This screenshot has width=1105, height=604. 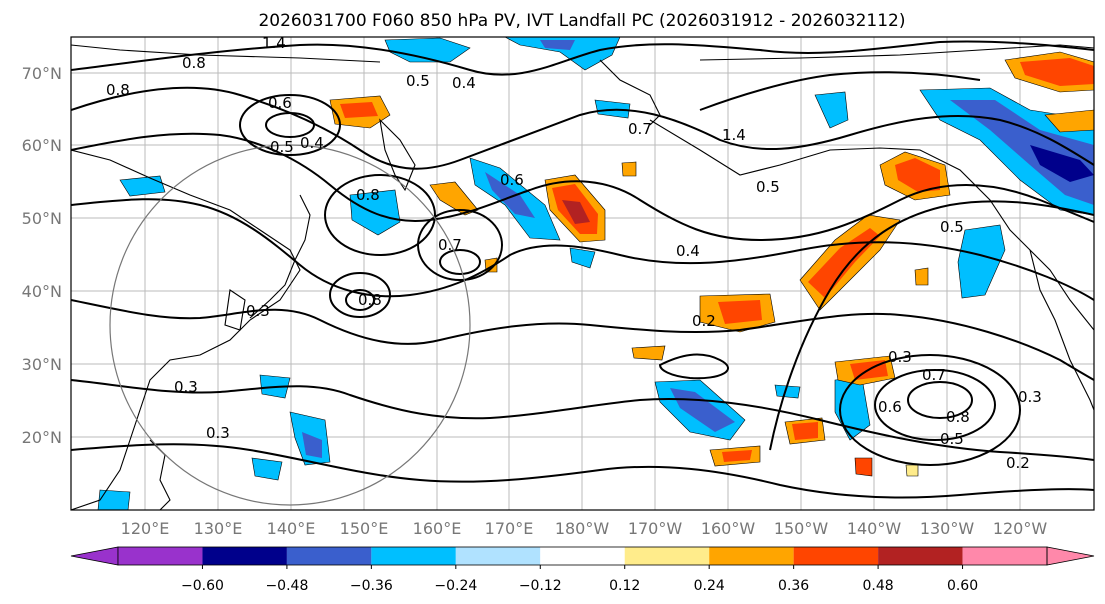 I want to click on shade-navy, so click(x=1062, y=163).